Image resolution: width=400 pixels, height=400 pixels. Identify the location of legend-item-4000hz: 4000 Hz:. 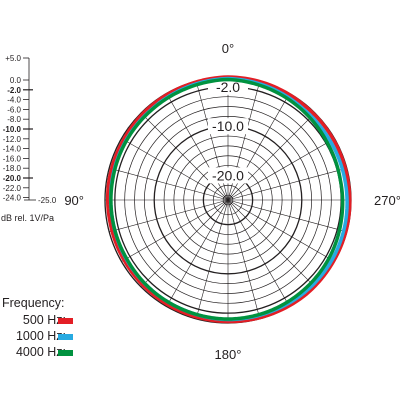
(47, 353).